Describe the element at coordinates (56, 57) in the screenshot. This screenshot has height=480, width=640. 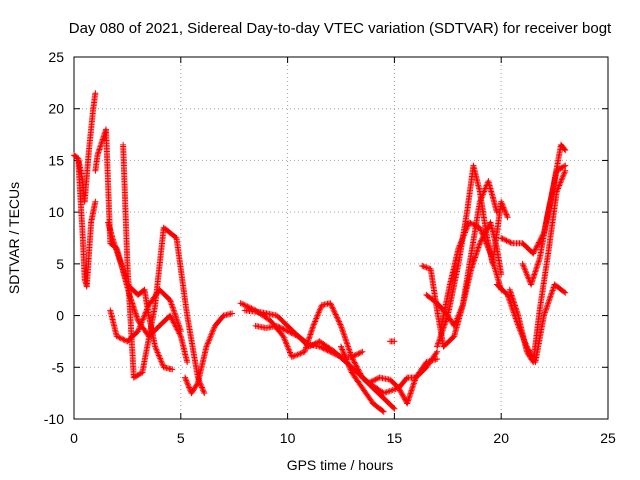
I see `y-tick-label: 25` at that location.